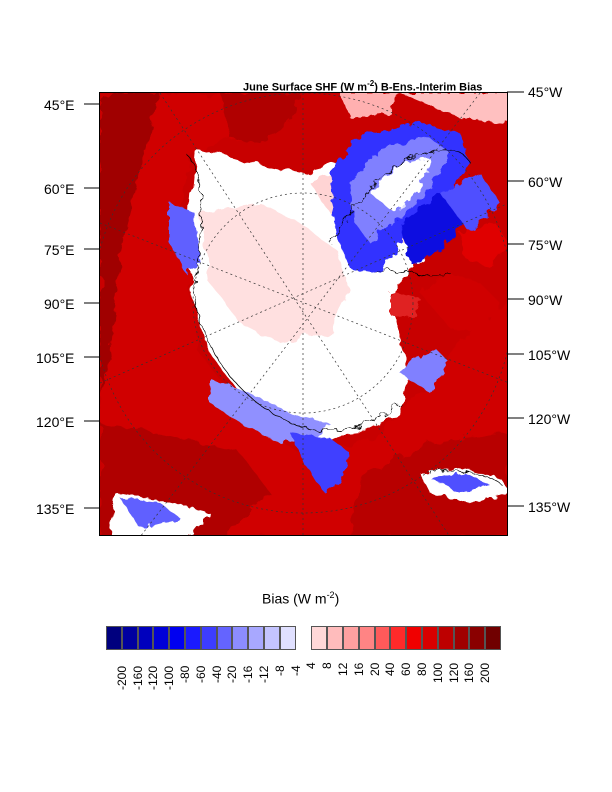 Image resolution: width=612 pixels, height=792 pixels. I want to click on lon-label-right-4: 105°W, so click(549, 355).